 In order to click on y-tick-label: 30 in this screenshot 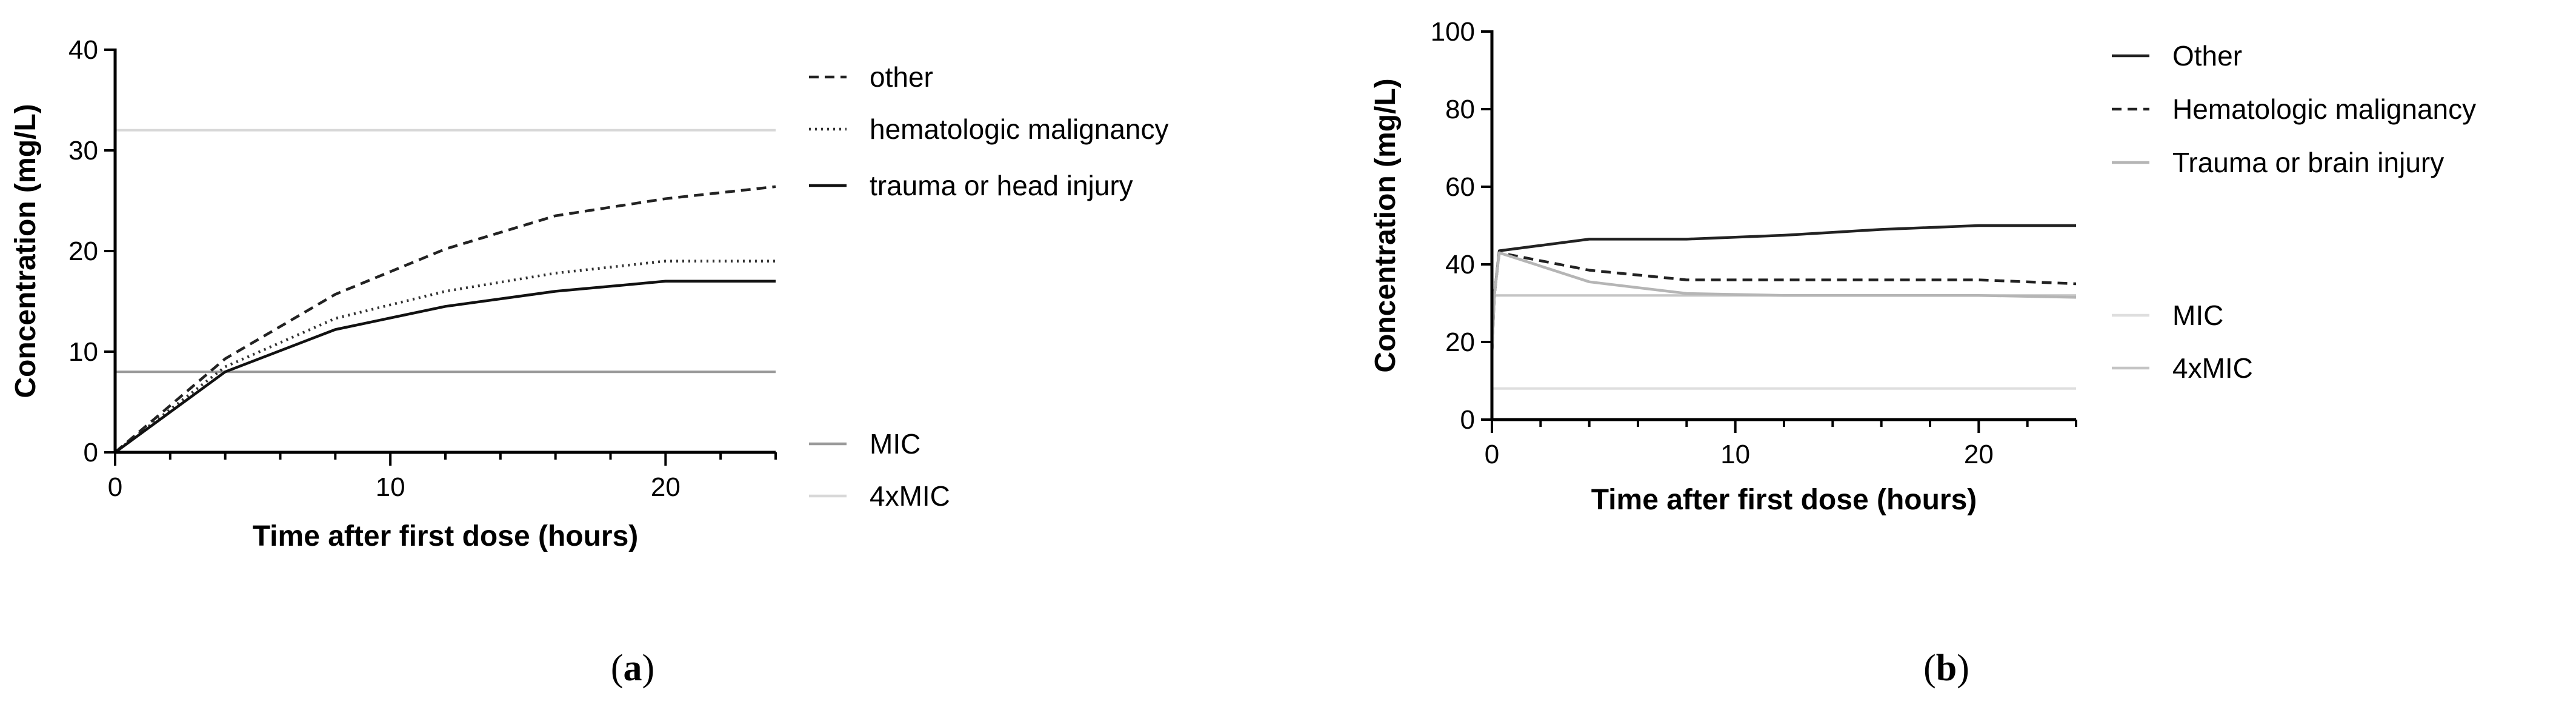, I will do `click(83, 151)`.